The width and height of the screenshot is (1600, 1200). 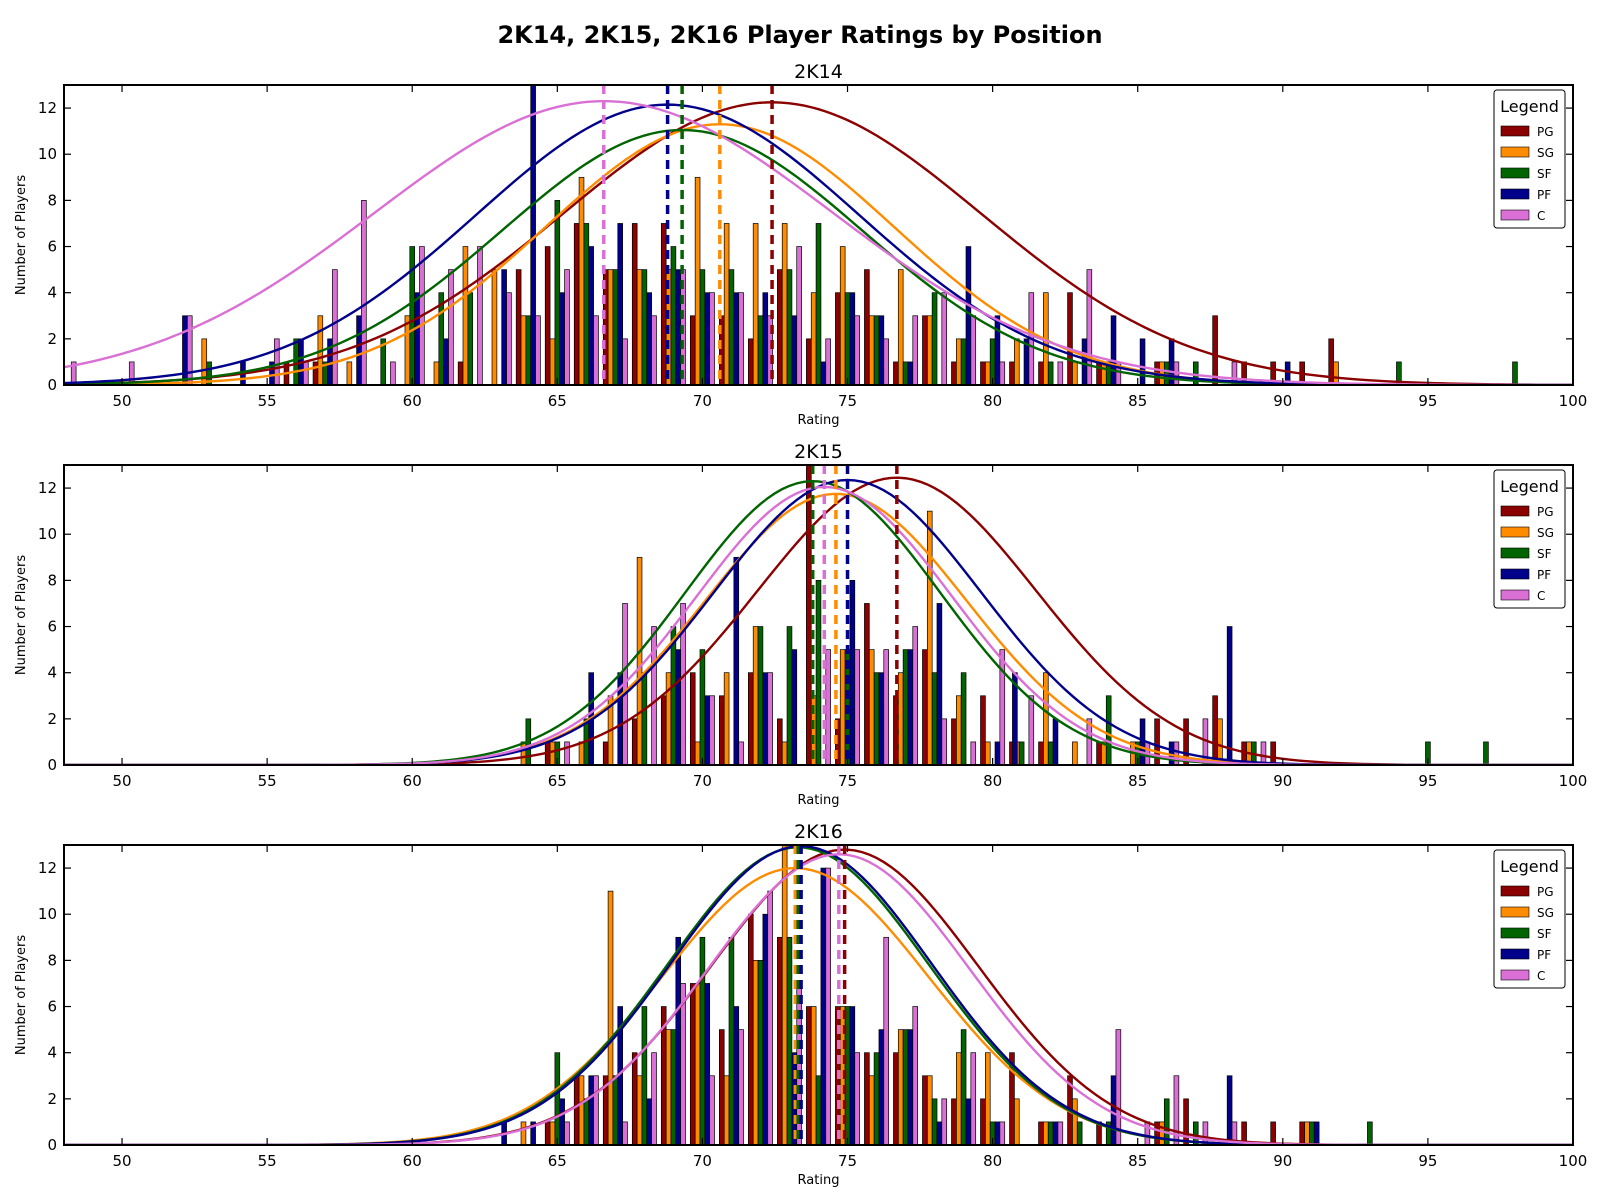 What do you see at coordinates (1544, 174) in the screenshot?
I see `legend-label-sf: SF` at bounding box center [1544, 174].